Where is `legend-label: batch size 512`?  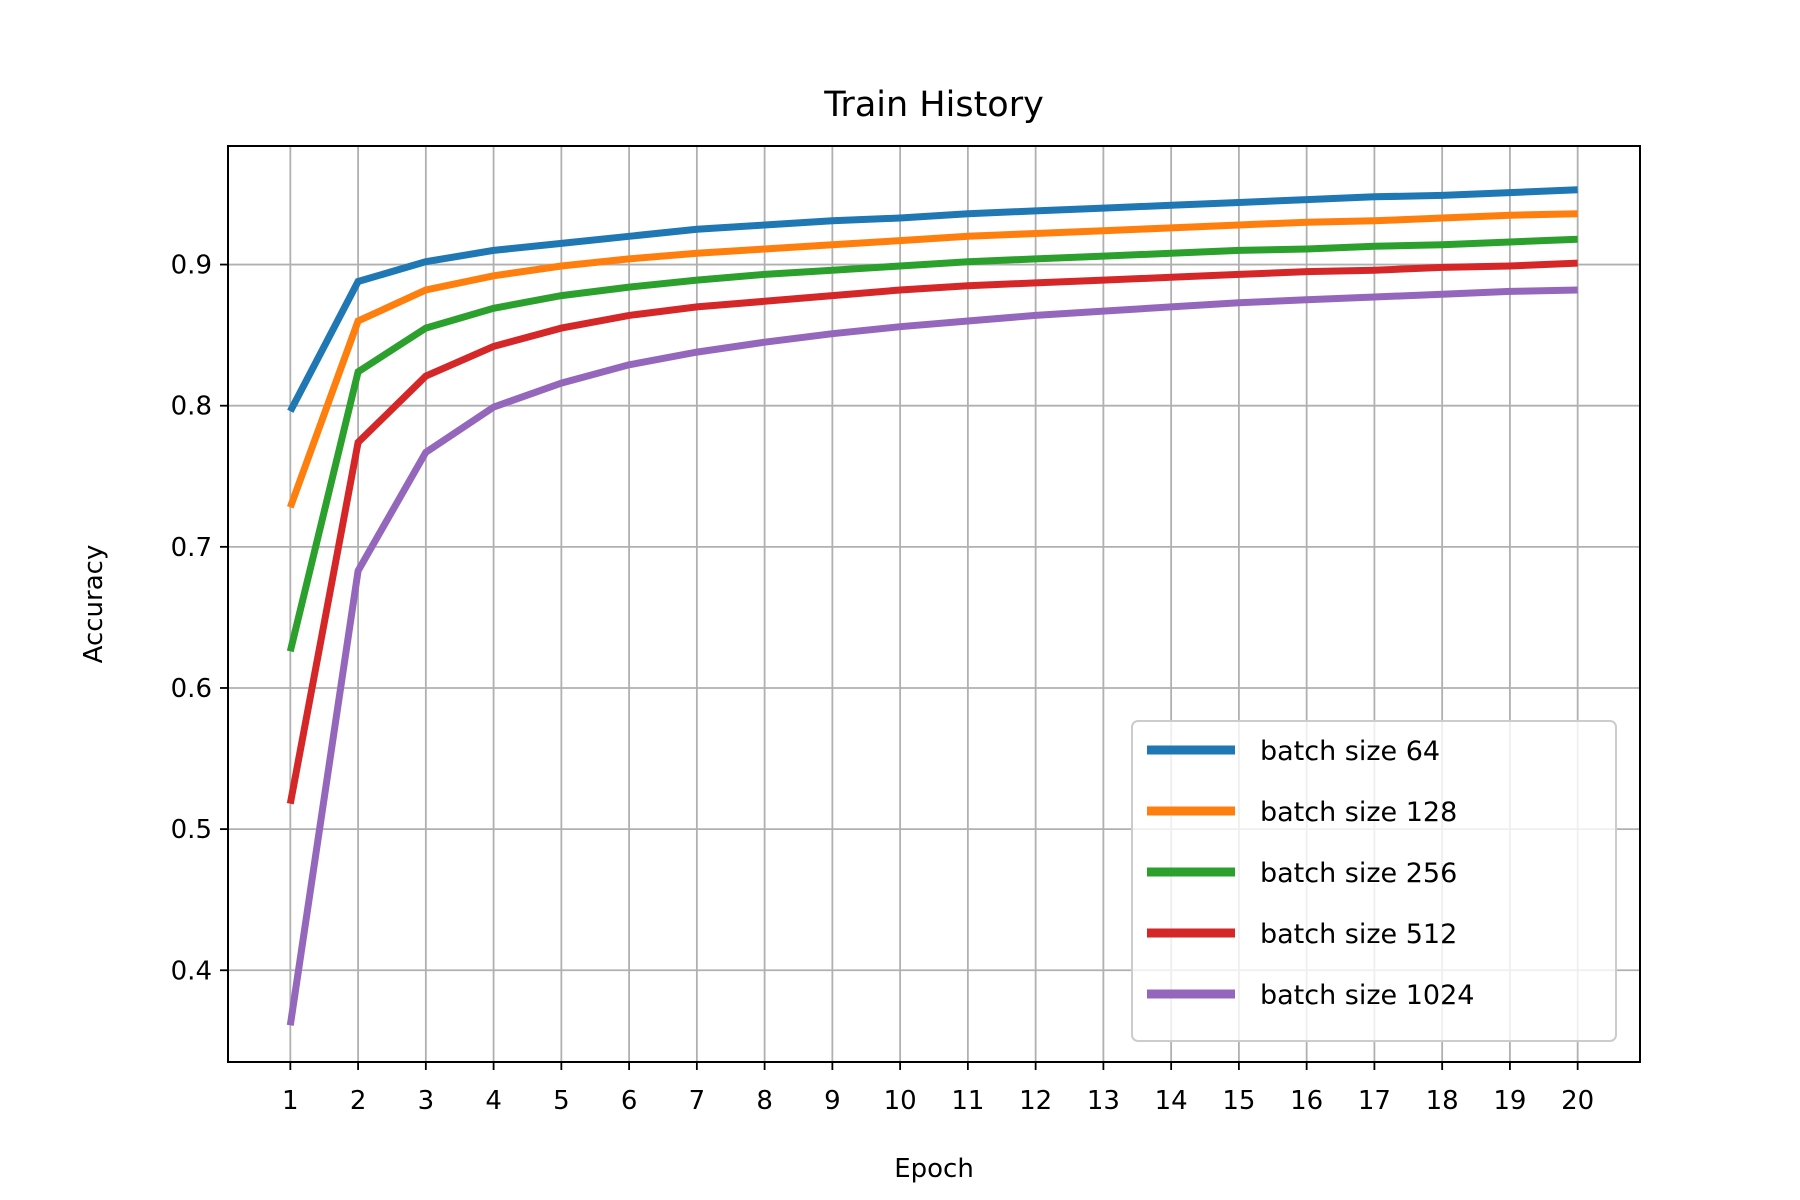 legend-label: batch size 512 is located at coordinates (1358, 934).